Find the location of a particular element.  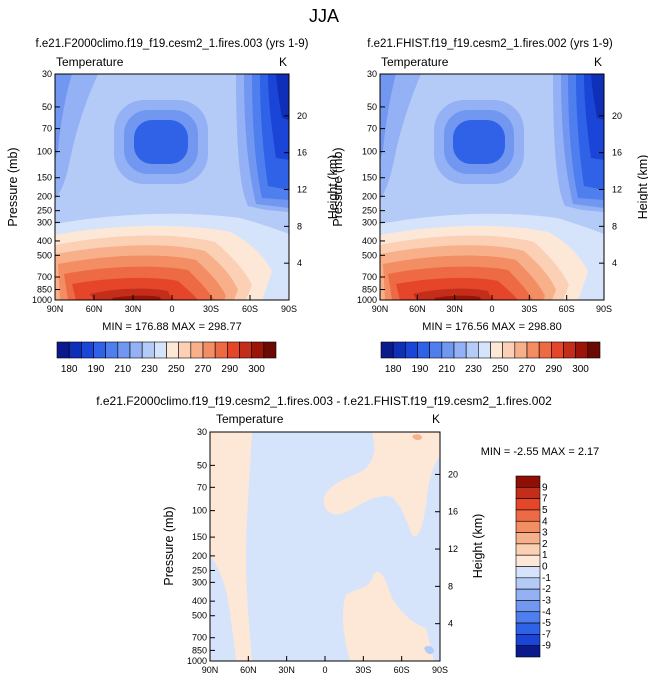

panel-1-x-axis: 90N 60N 30N 0 30S 60S 90S is located at coordinates (172, 304).